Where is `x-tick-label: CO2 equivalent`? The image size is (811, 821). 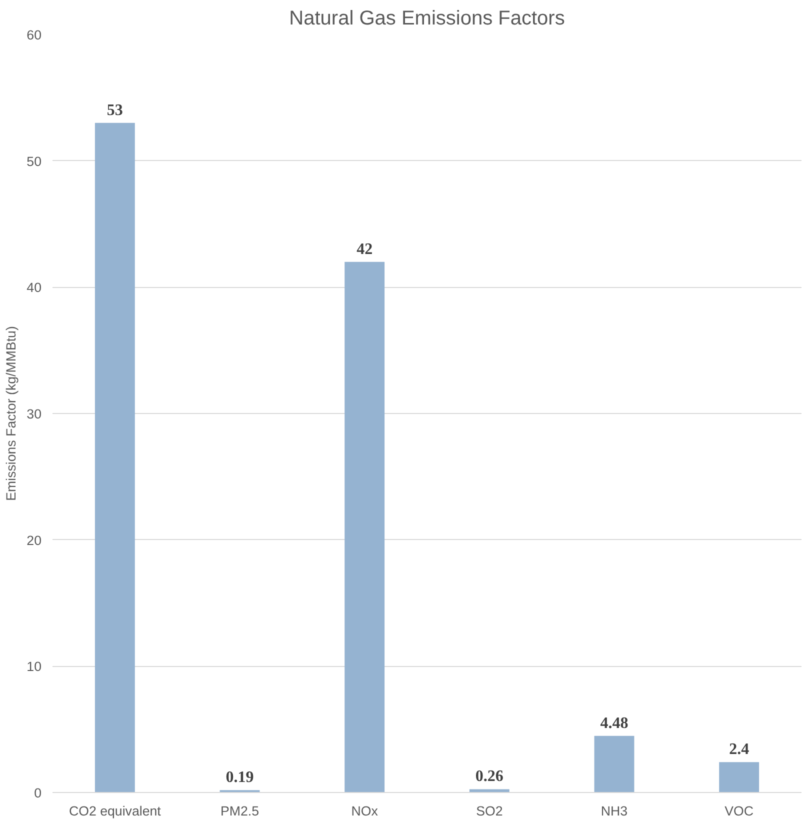 x-tick-label: CO2 equivalent is located at coordinates (115, 811).